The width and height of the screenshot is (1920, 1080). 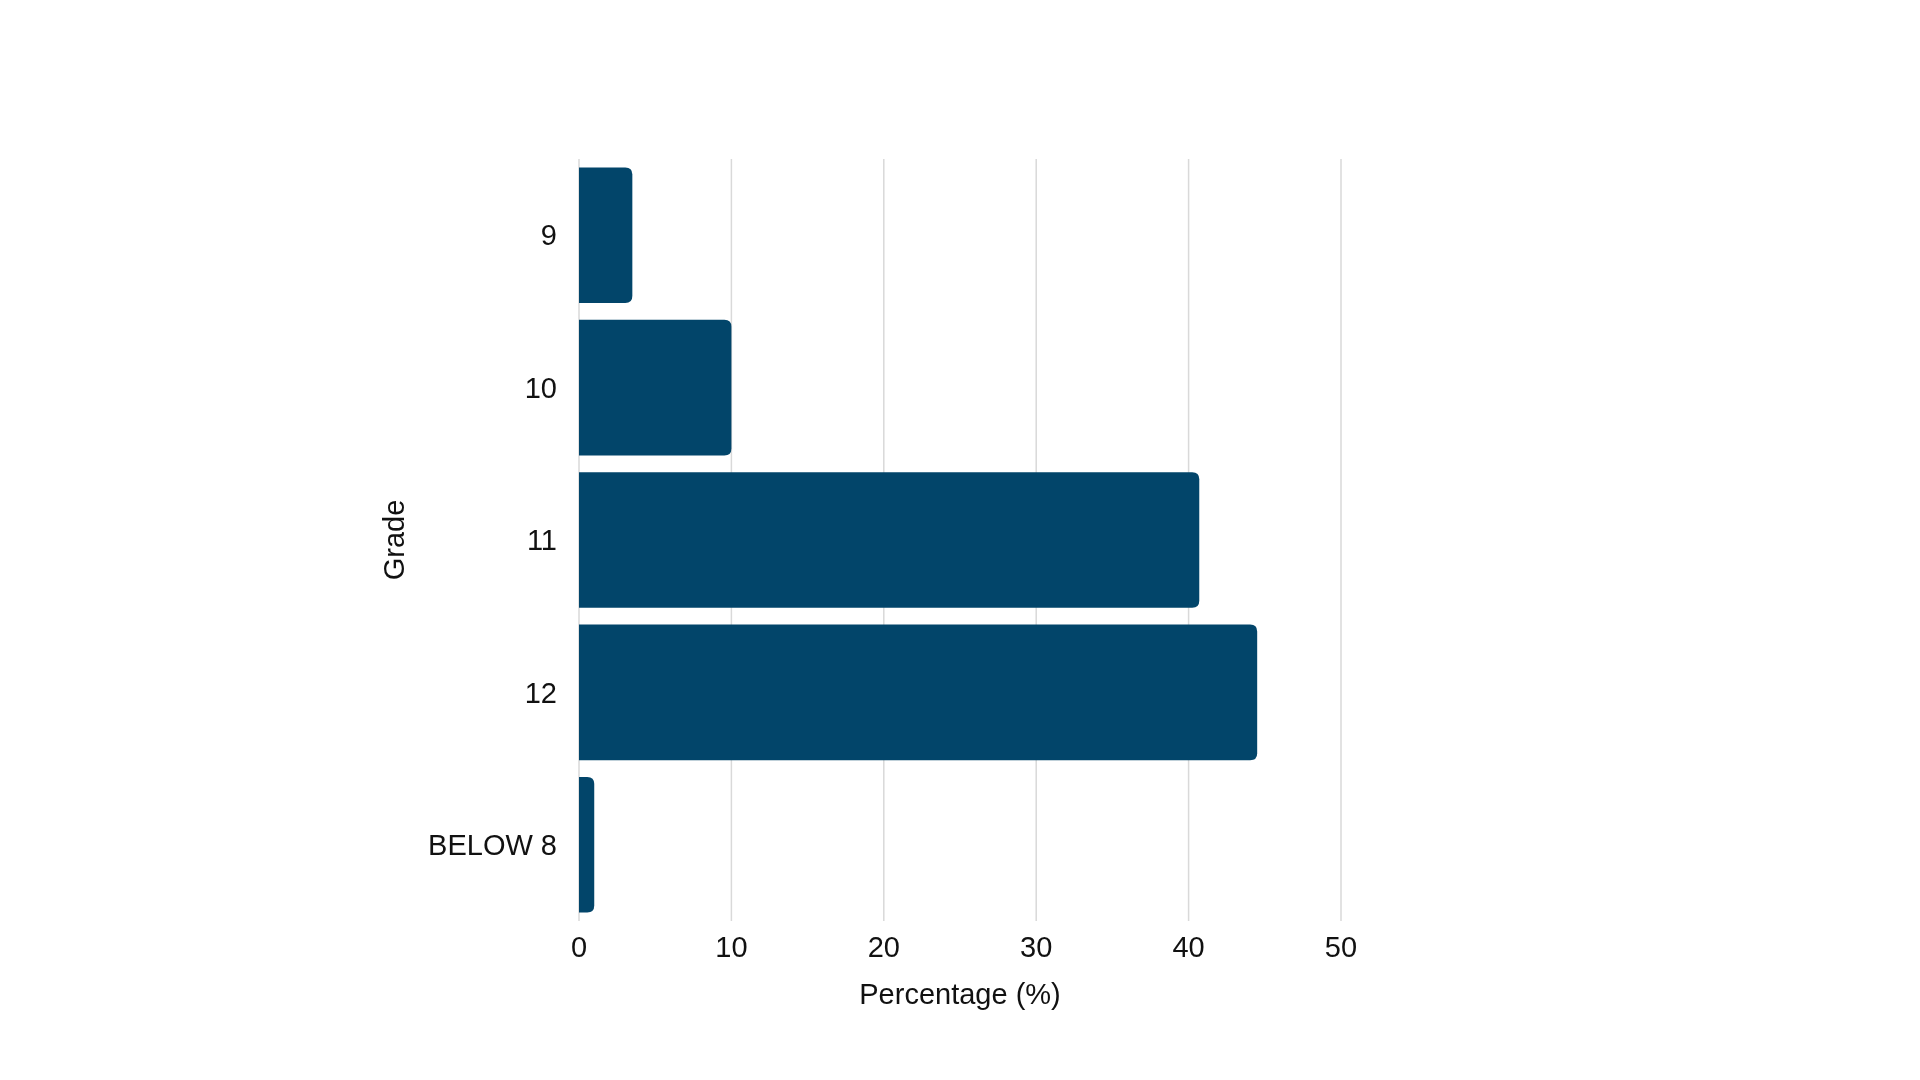 I want to click on x-axis-title: Percentage (%), so click(x=960, y=994).